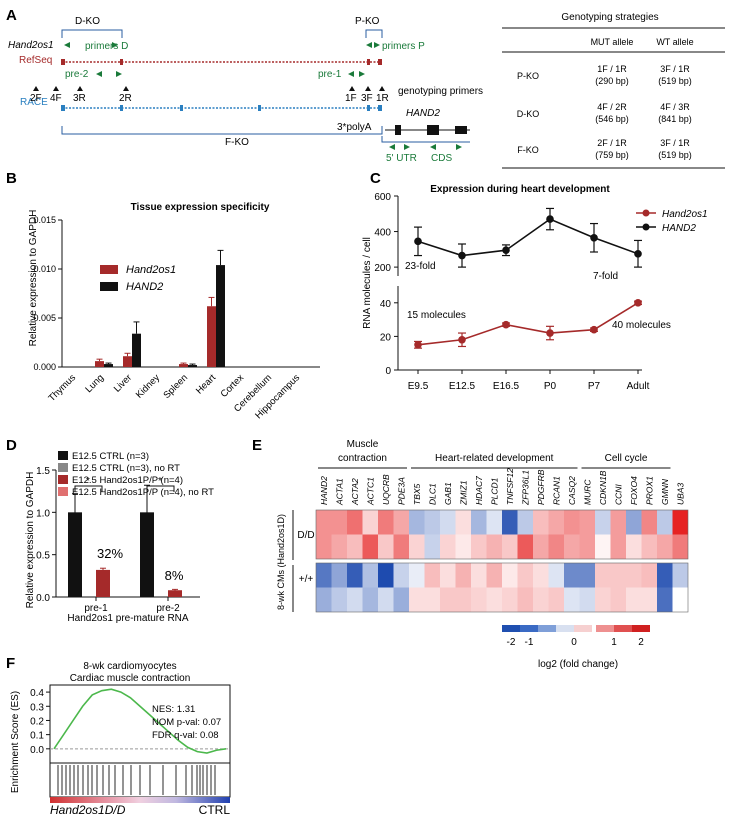 The image size is (740, 816). I want to click on b-xtick-label: Heart, so click(206, 384).